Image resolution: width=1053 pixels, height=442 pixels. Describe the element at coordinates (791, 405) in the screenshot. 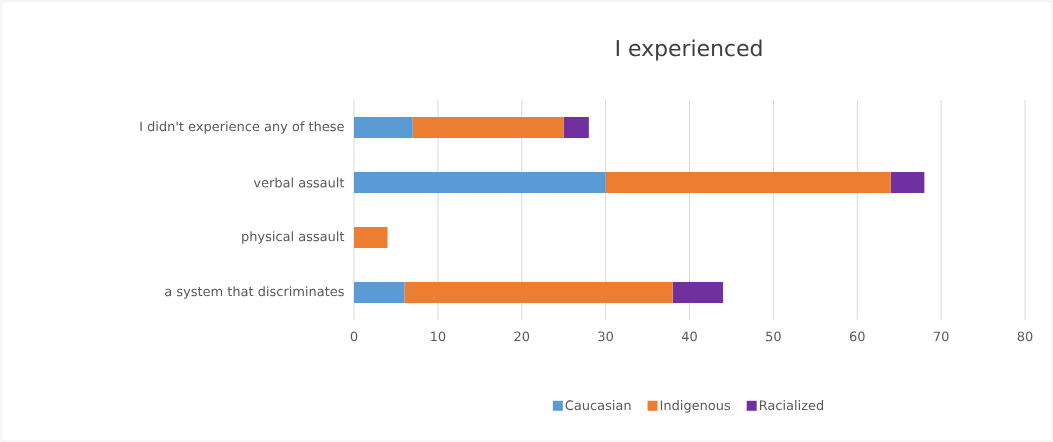

I see `legend-label: Racialized` at that location.